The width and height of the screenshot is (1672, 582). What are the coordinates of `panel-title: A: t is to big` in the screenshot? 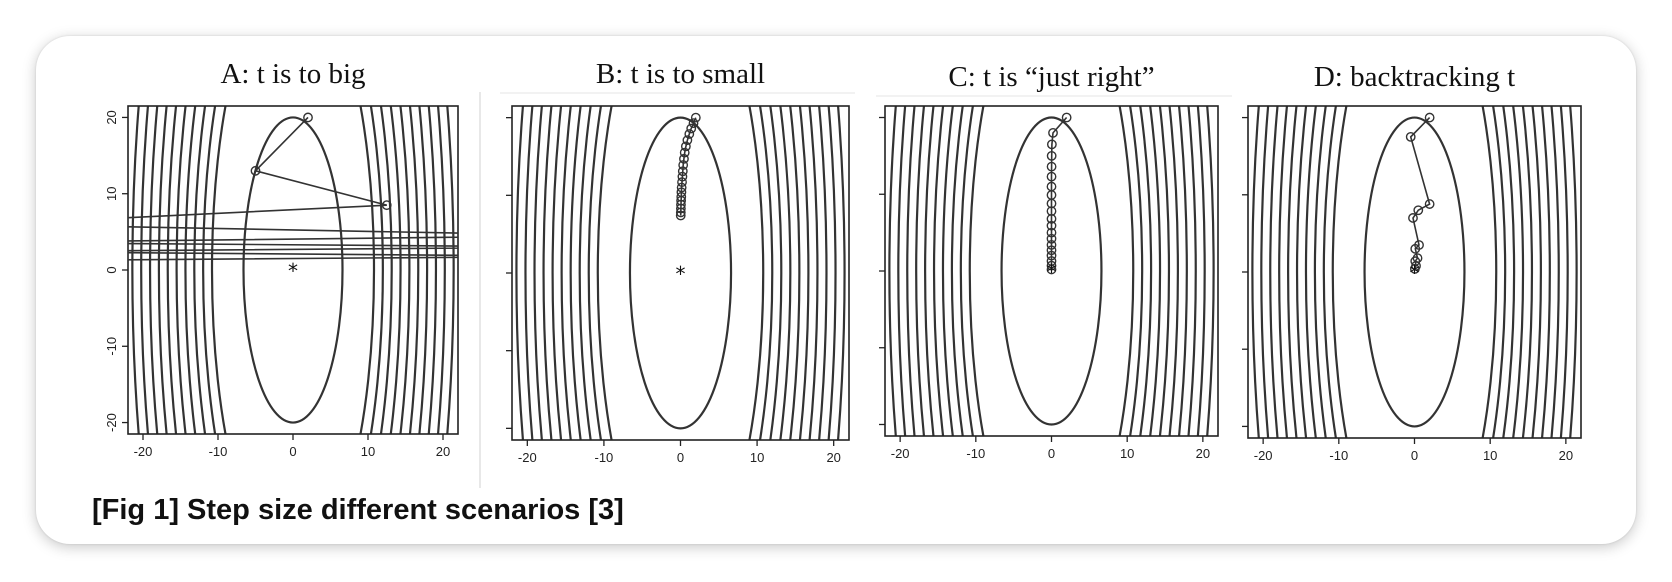 It's located at (292, 74).